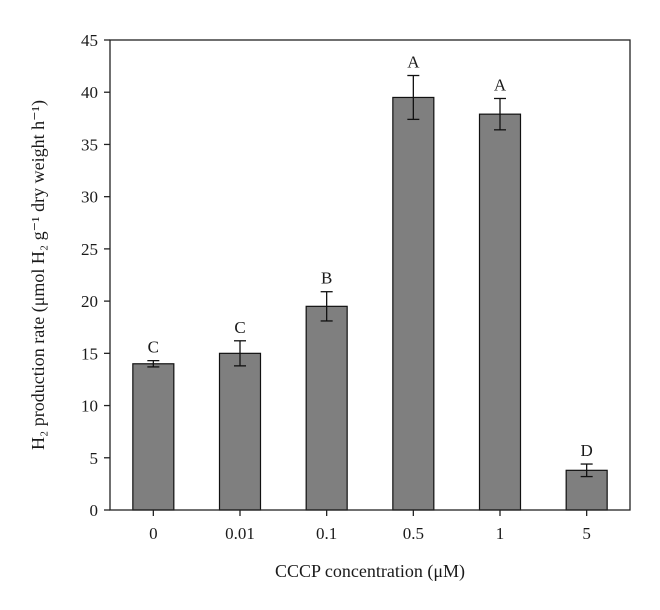 The image size is (660, 610). Describe the element at coordinates (89, 406) in the screenshot. I see `y-tick-label: 10` at that location.